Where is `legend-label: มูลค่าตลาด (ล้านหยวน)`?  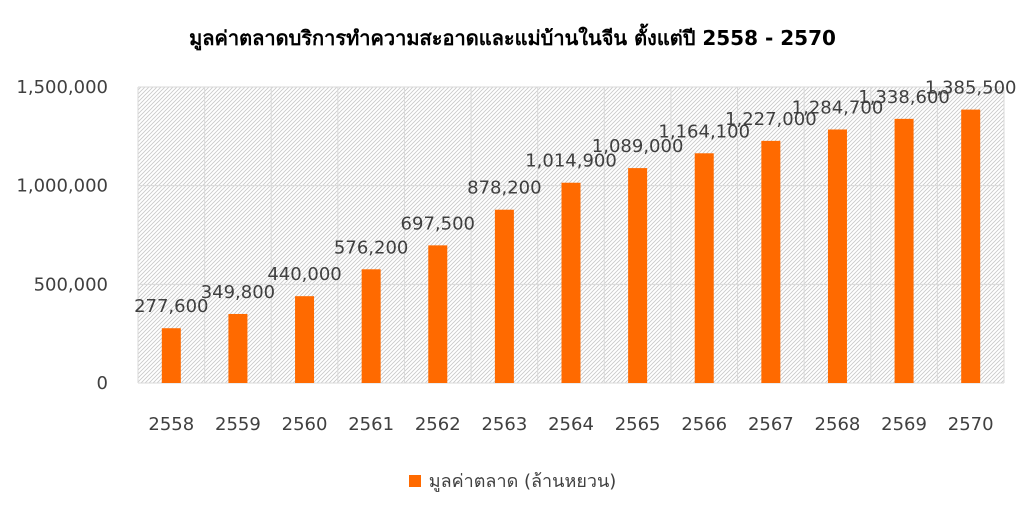
legend-label: มูลค่าตลาด (ล้านหยวน) is located at coordinates (522, 481).